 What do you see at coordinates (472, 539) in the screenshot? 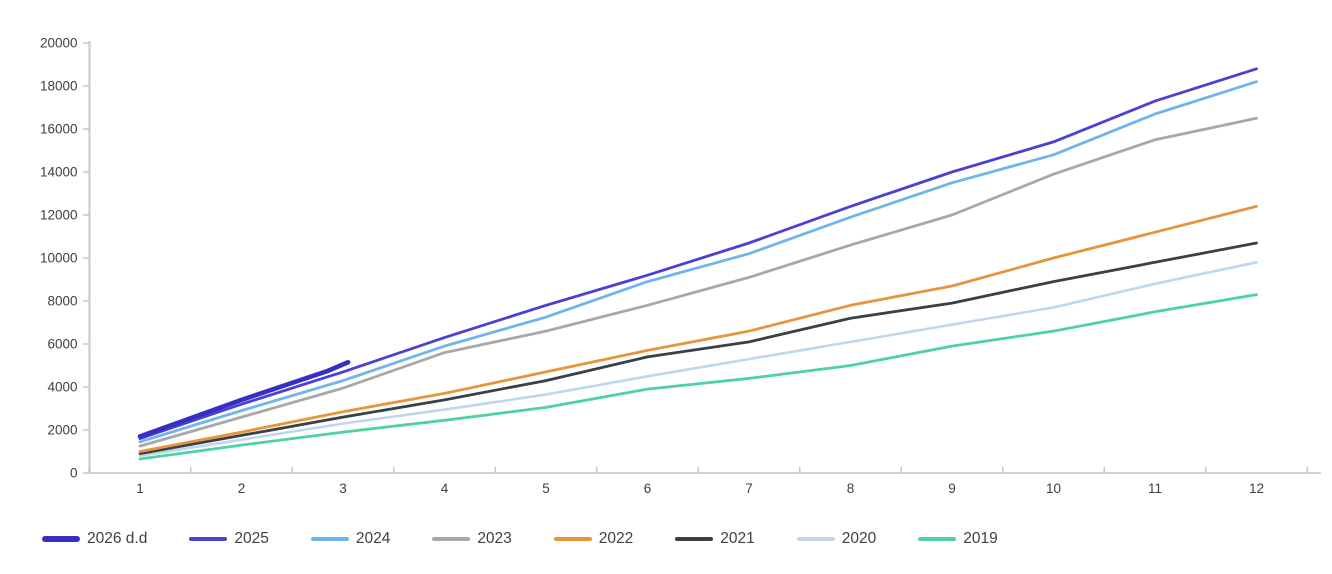
I see `legend-item-2023: 2023` at bounding box center [472, 539].